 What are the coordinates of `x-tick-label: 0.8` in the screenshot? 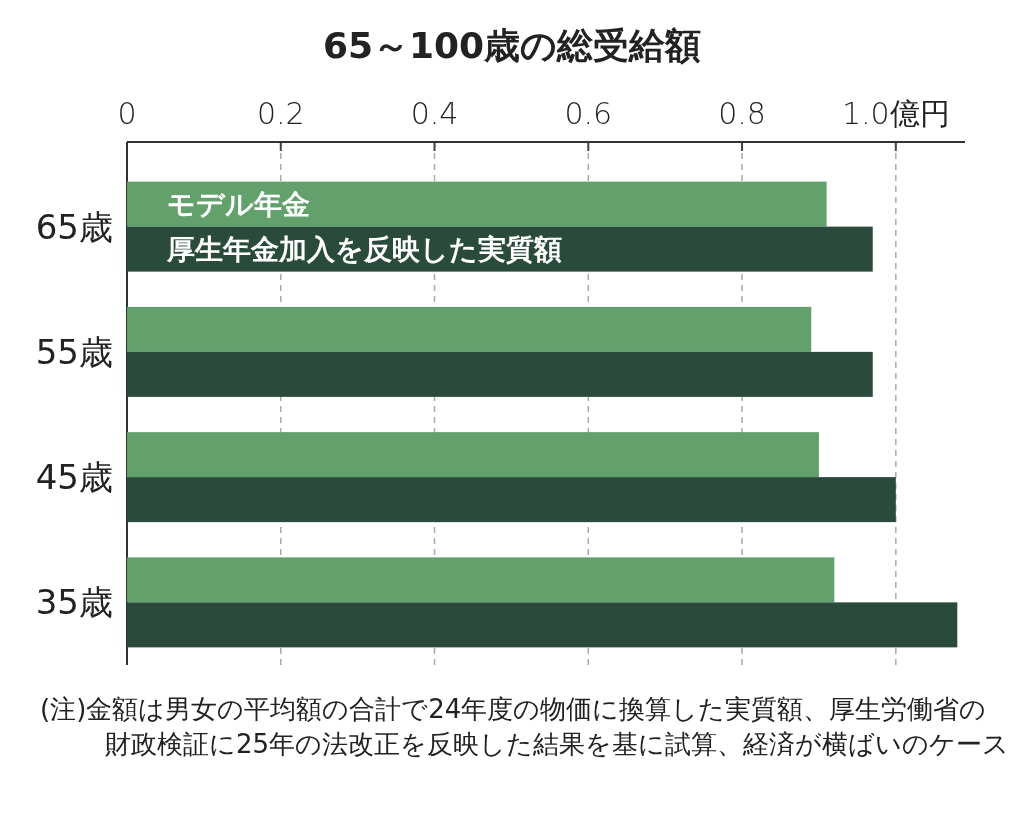 It's located at (742, 113).